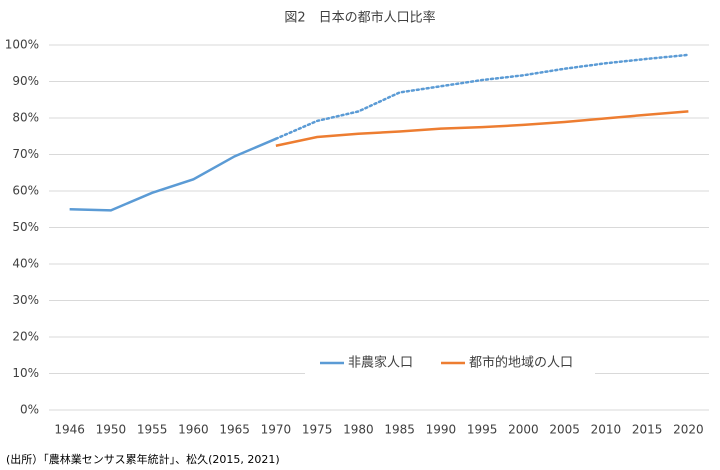 The image size is (720, 470). Describe the element at coordinates (25, 337) in the screenshot. I see `y-tick-label: 20%` at that location.